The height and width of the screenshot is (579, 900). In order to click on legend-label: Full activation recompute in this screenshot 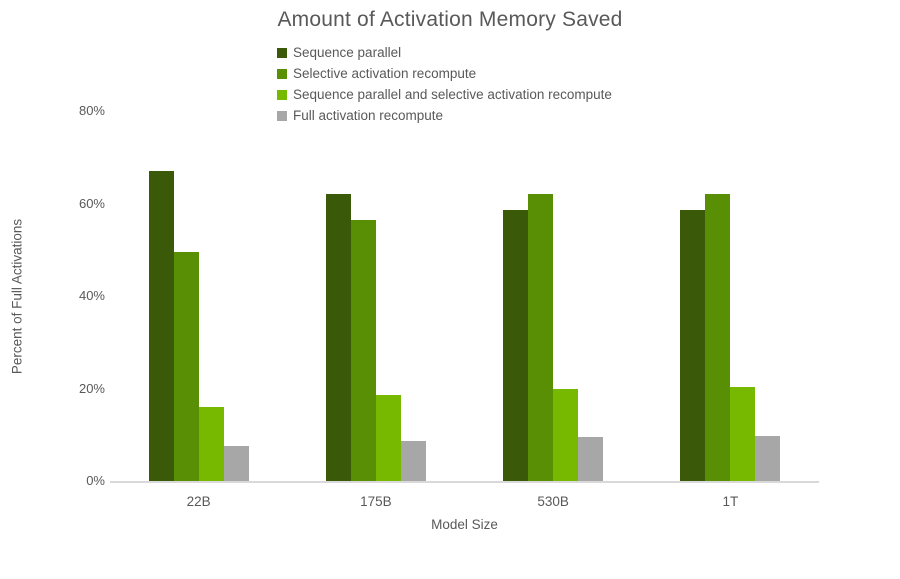, I will do `click(368, 115)`.